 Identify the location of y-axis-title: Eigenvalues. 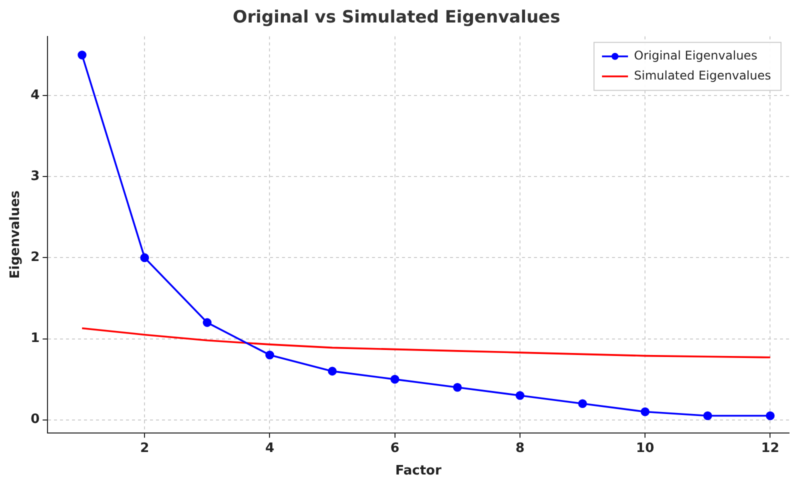
(16, 234).